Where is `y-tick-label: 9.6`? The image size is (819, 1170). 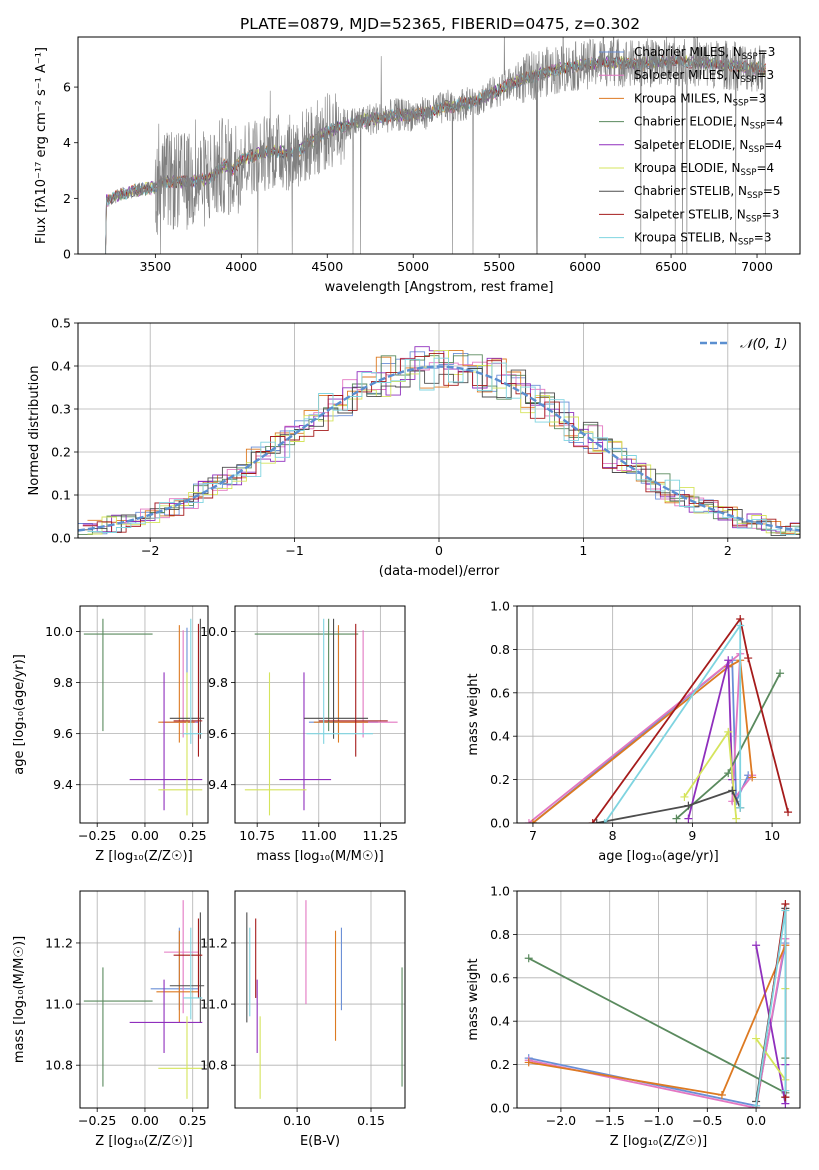 y-tick-label: 9.6 is located at coordinates (63, 733).